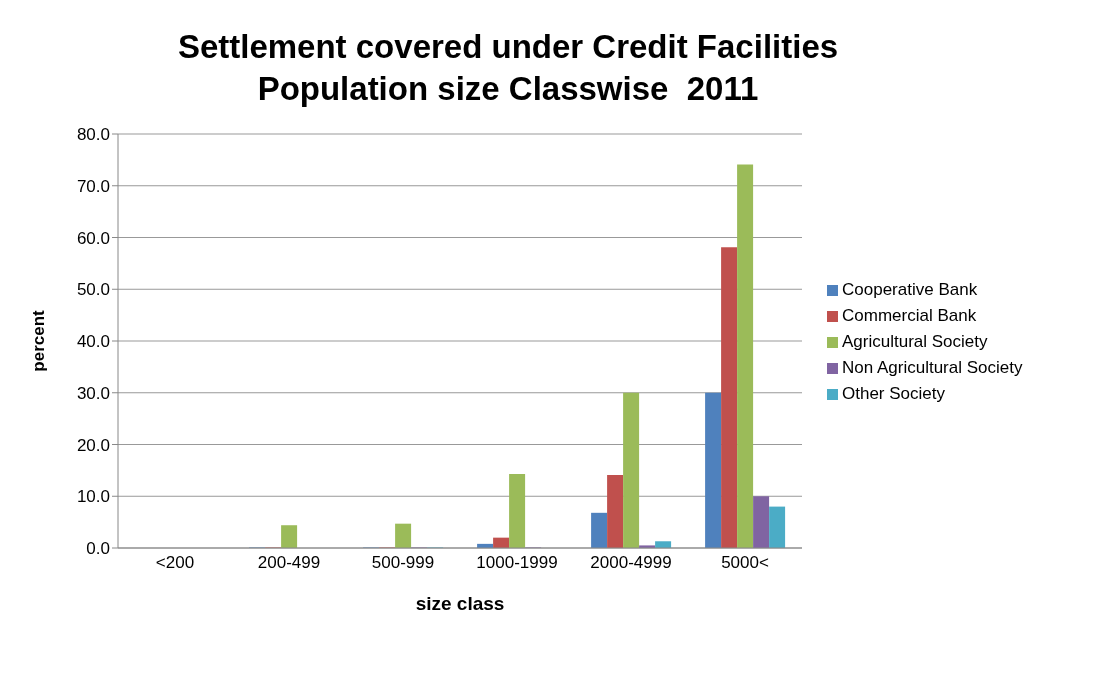  I want to click on x-axis-title: size class, so click(460, 603).